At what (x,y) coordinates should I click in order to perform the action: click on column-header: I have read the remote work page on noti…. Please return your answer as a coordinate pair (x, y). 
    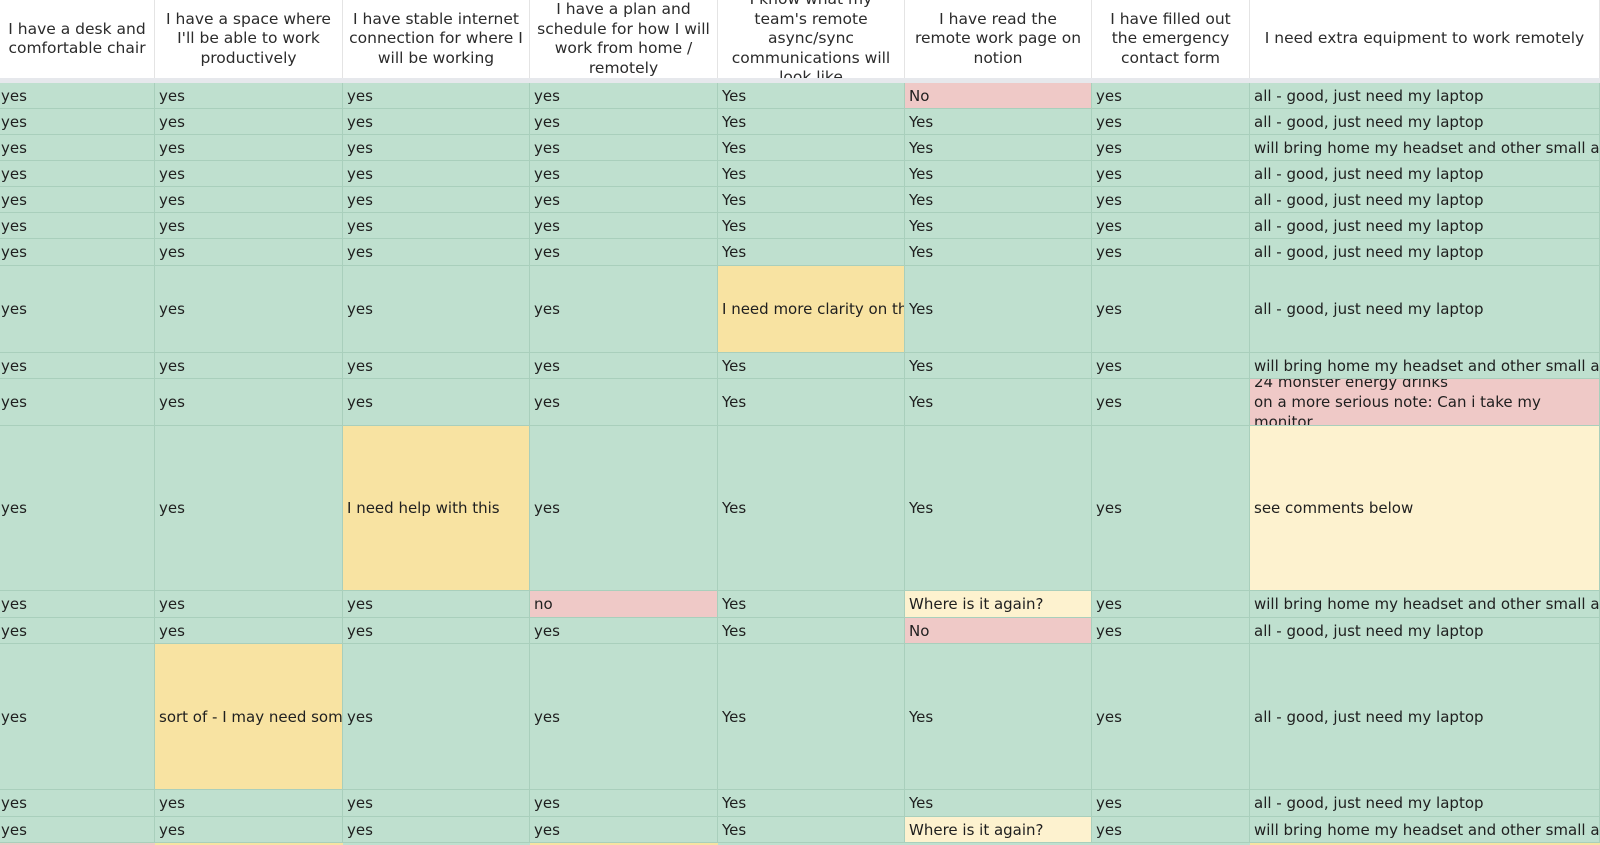
    Looking at the image, I should click on (998, 39).